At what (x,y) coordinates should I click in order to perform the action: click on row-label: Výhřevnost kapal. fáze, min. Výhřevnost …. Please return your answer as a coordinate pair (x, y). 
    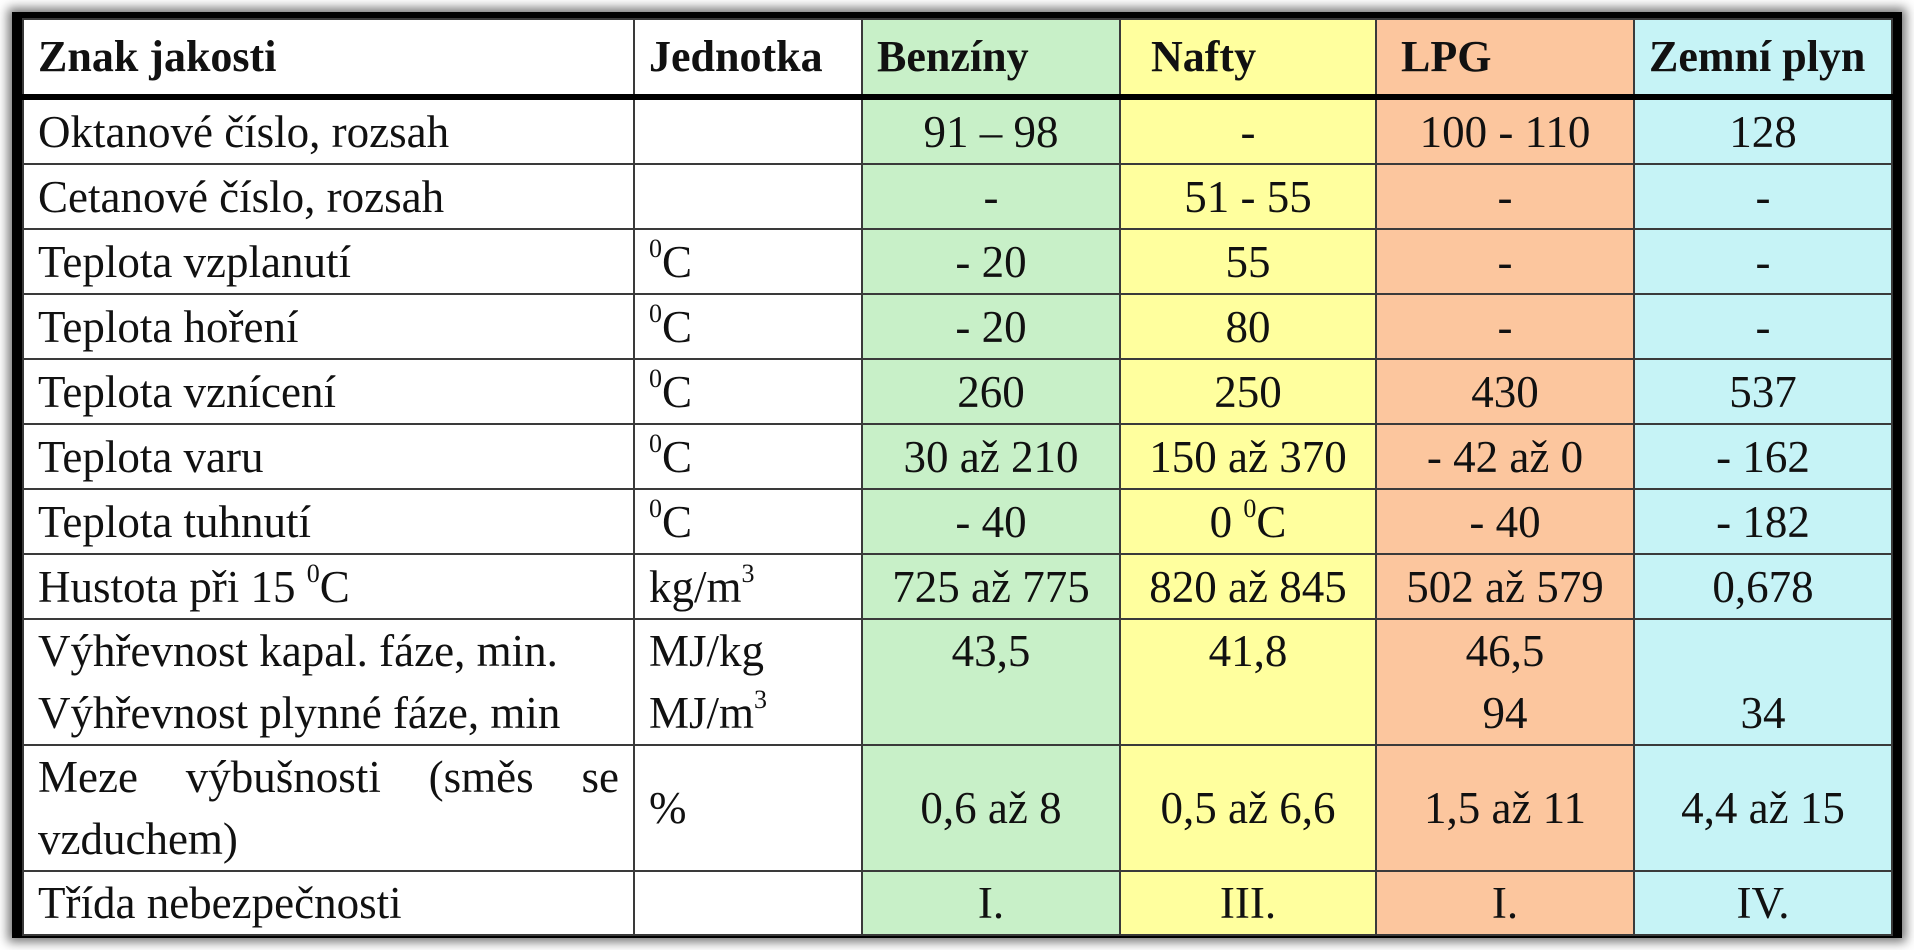
    Looking at the image, I should click on (328, 682).